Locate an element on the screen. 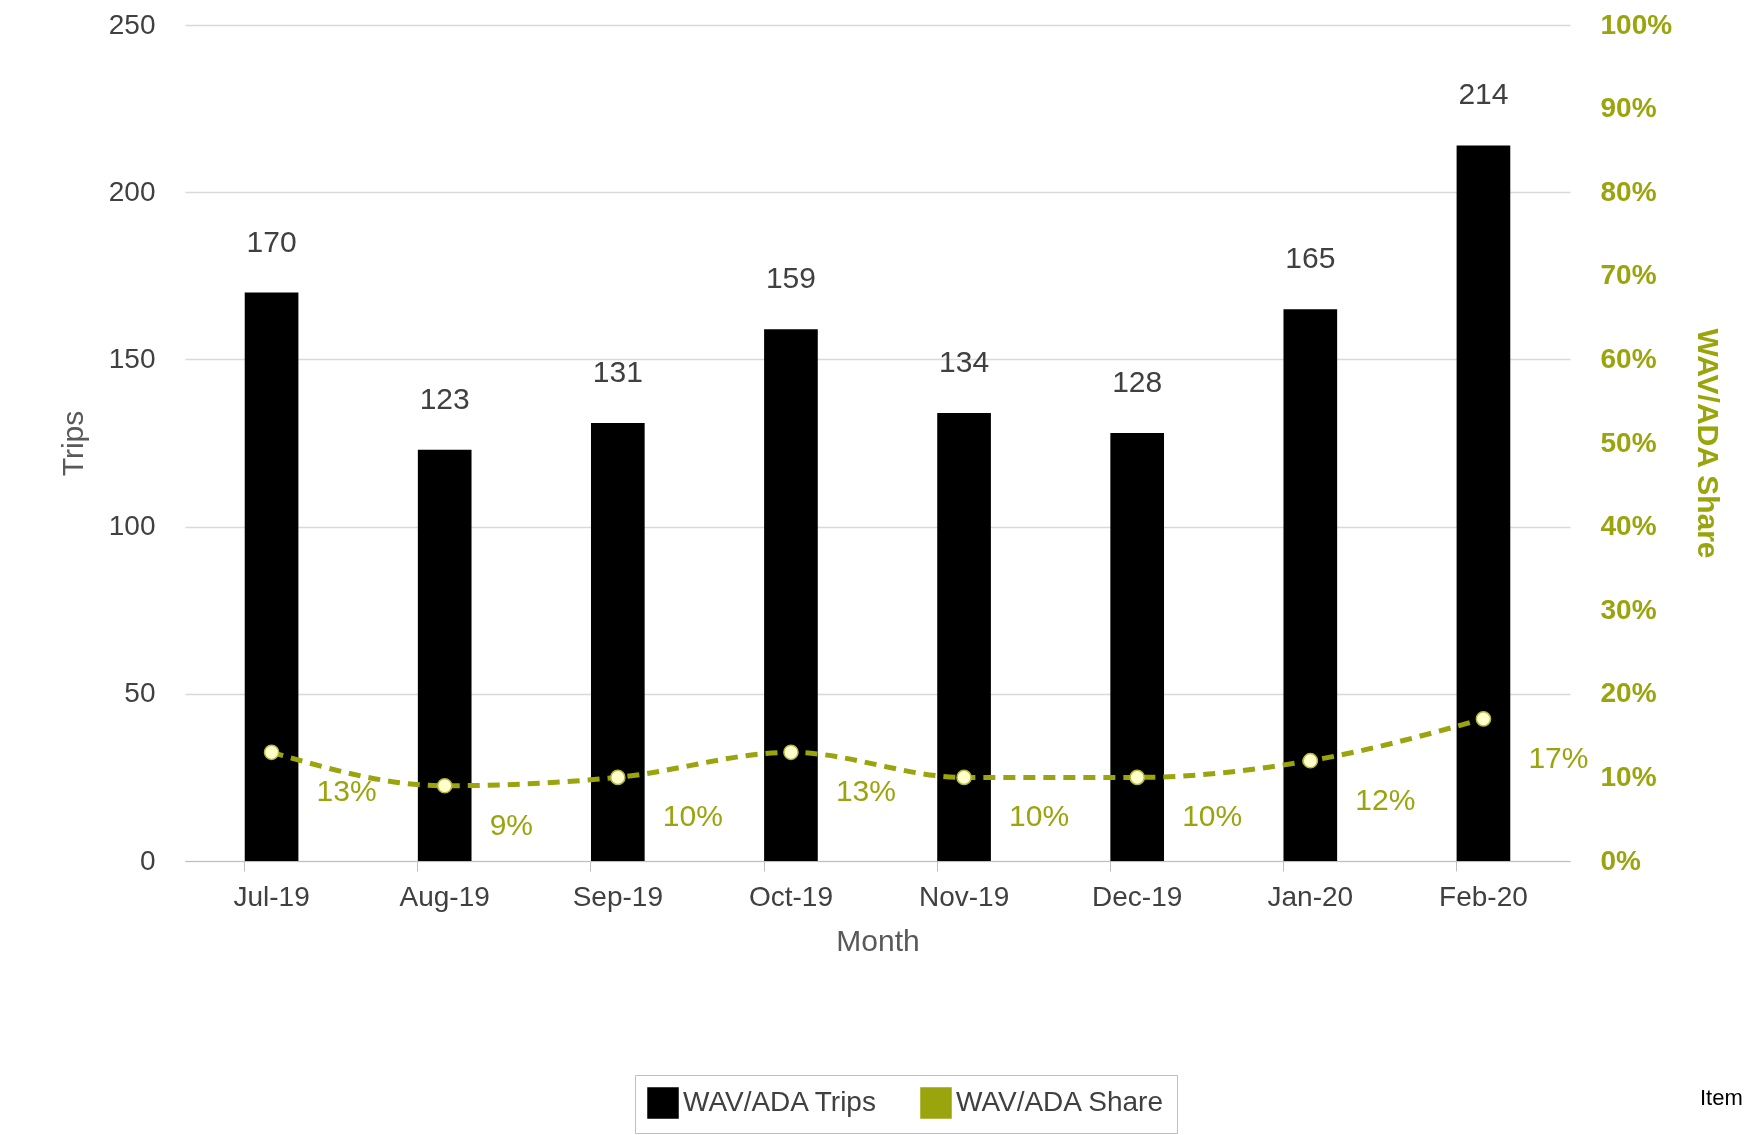 This screenshot has width=1764, height=1135. y-tick-label: 250 is located at coordinates (132, 24).